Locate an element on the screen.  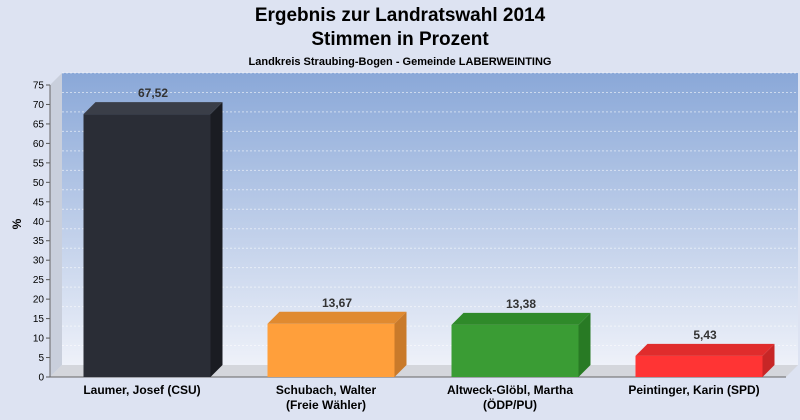
x-tick-label: Schubach, Walter is located at coordinates (326, 390).